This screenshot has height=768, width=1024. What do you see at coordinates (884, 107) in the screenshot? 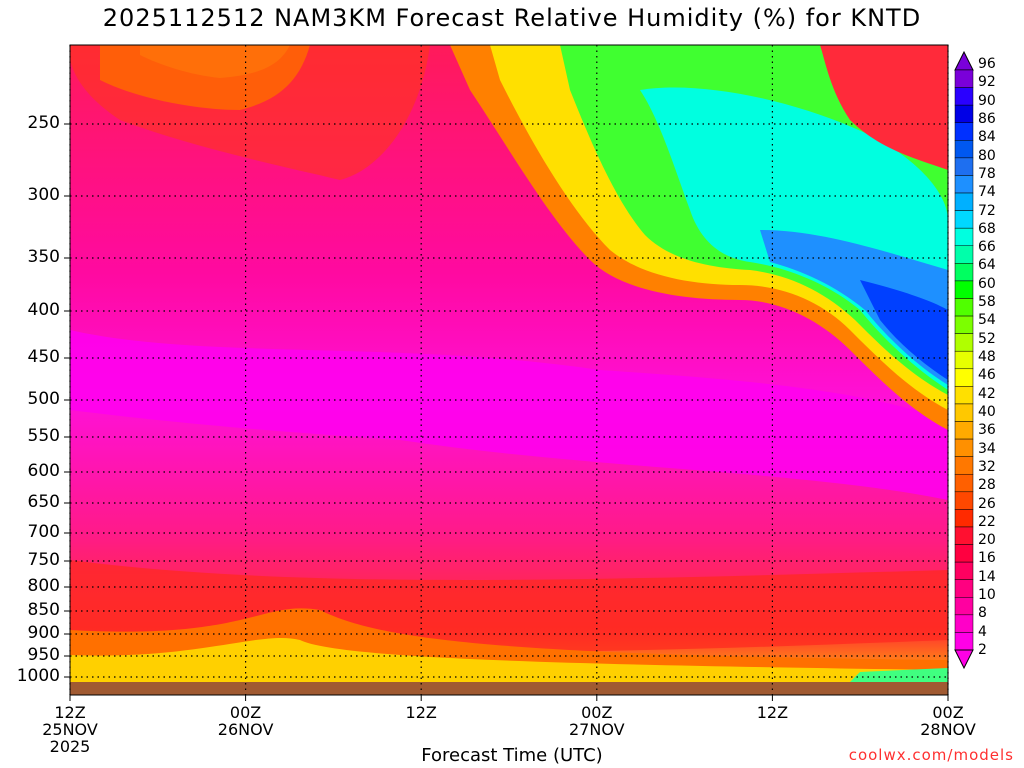
I see `rh-upper-right-red` at bounding box center [884, 107].